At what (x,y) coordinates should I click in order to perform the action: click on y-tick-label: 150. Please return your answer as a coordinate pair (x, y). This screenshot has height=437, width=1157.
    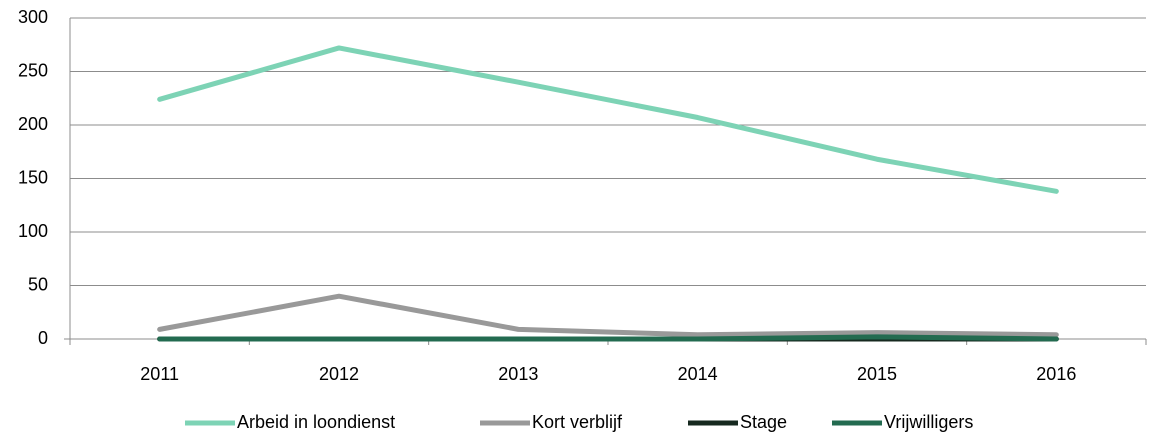
    Looking at the image, I should click on (33, 177).